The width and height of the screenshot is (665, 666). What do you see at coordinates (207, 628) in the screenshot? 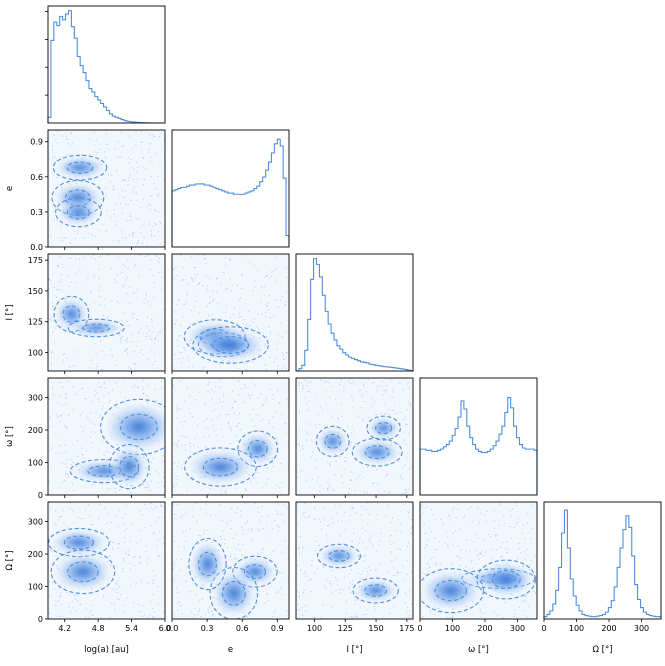
I see `x-tick-label: 0.3` at bounding box center [207, 628].